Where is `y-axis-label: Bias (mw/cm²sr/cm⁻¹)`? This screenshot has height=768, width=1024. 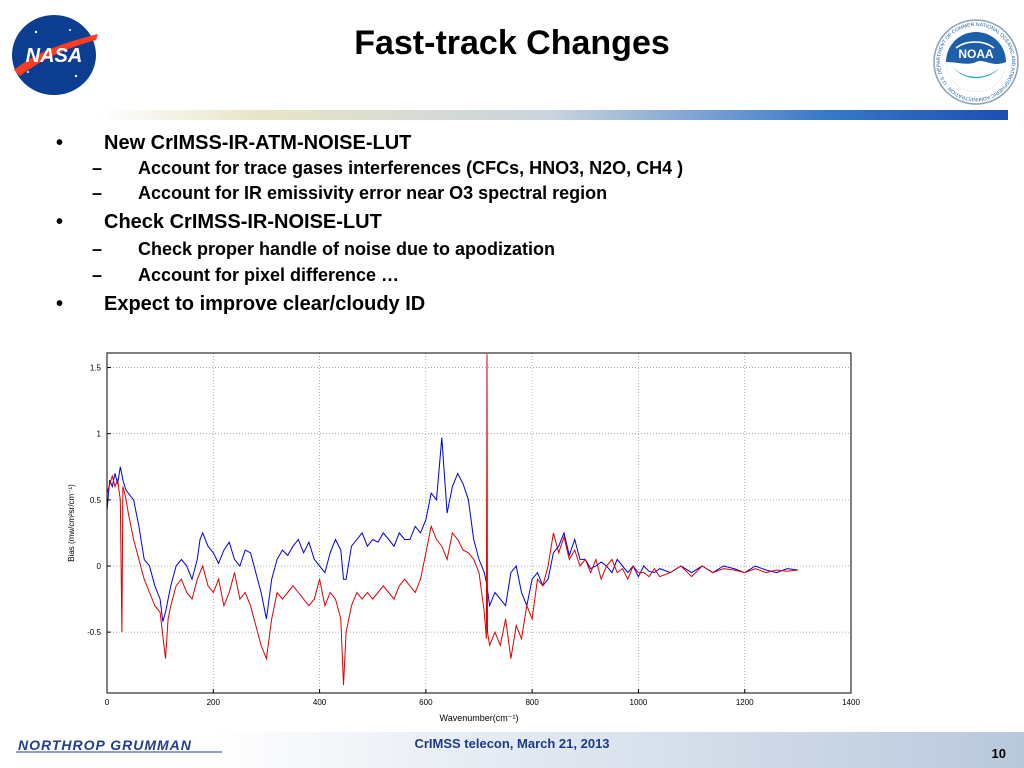
y-axis-label: Bias (mw/cm²sr/cm⁻¹) is located at coordinates (71, 523).